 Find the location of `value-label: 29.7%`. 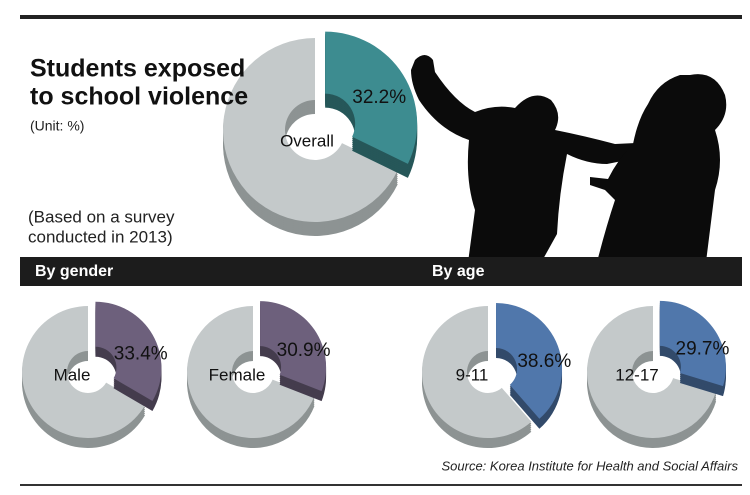

value-label: 29.7% is located at coordinates (703, 348).